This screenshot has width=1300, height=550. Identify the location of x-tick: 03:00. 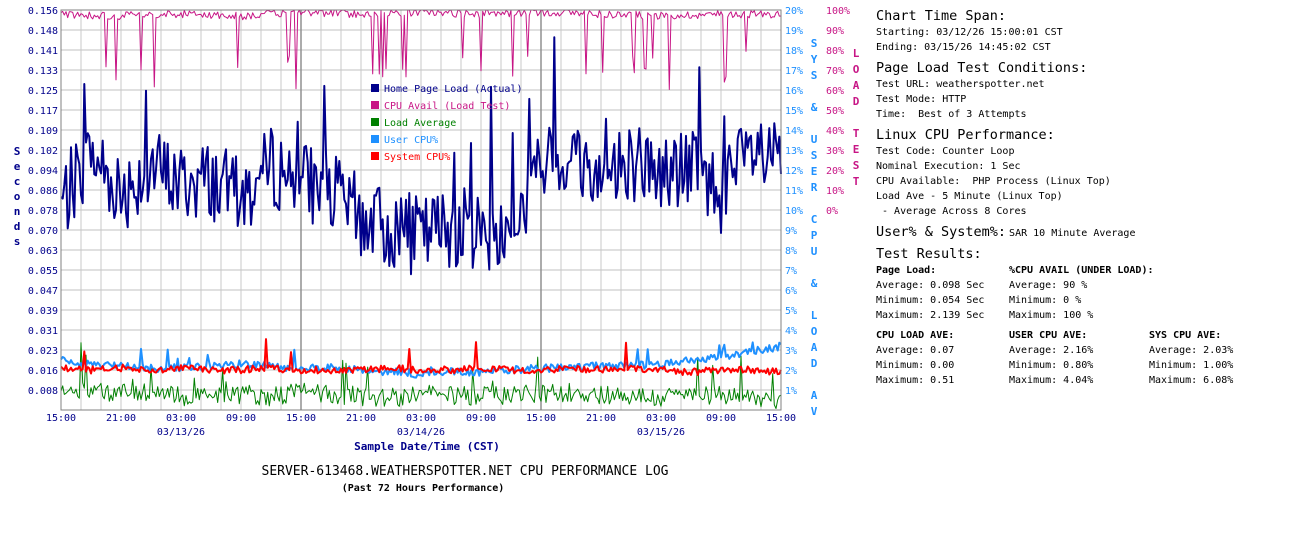
(421, 418).